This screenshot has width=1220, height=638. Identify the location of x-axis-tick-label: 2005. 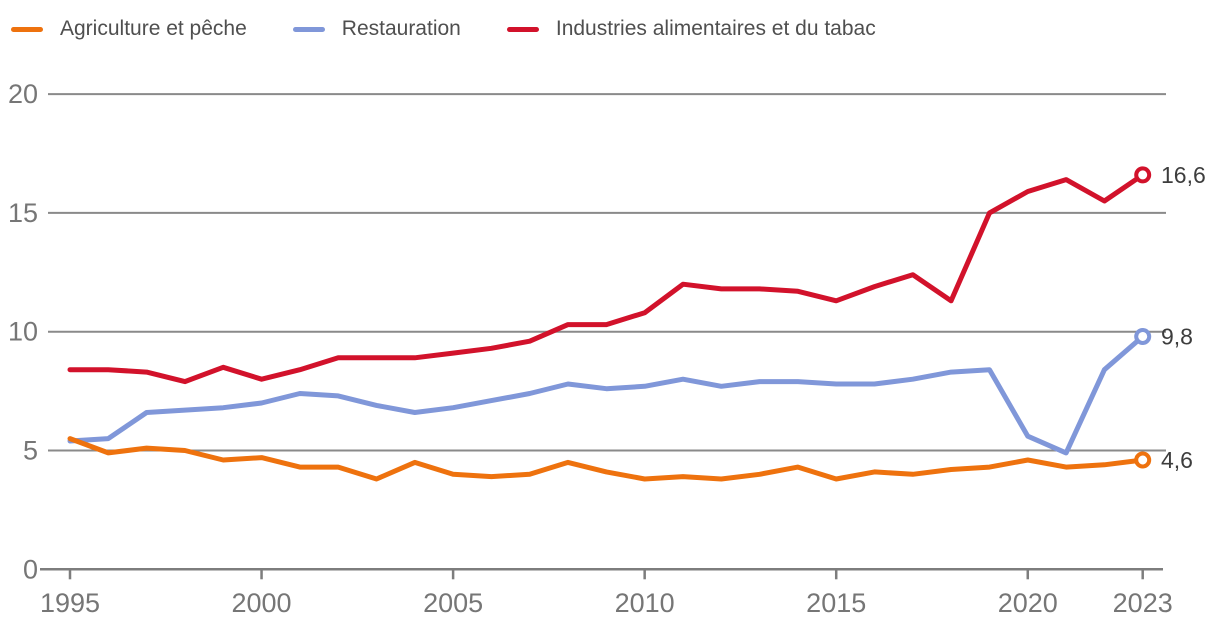
(453, 603).